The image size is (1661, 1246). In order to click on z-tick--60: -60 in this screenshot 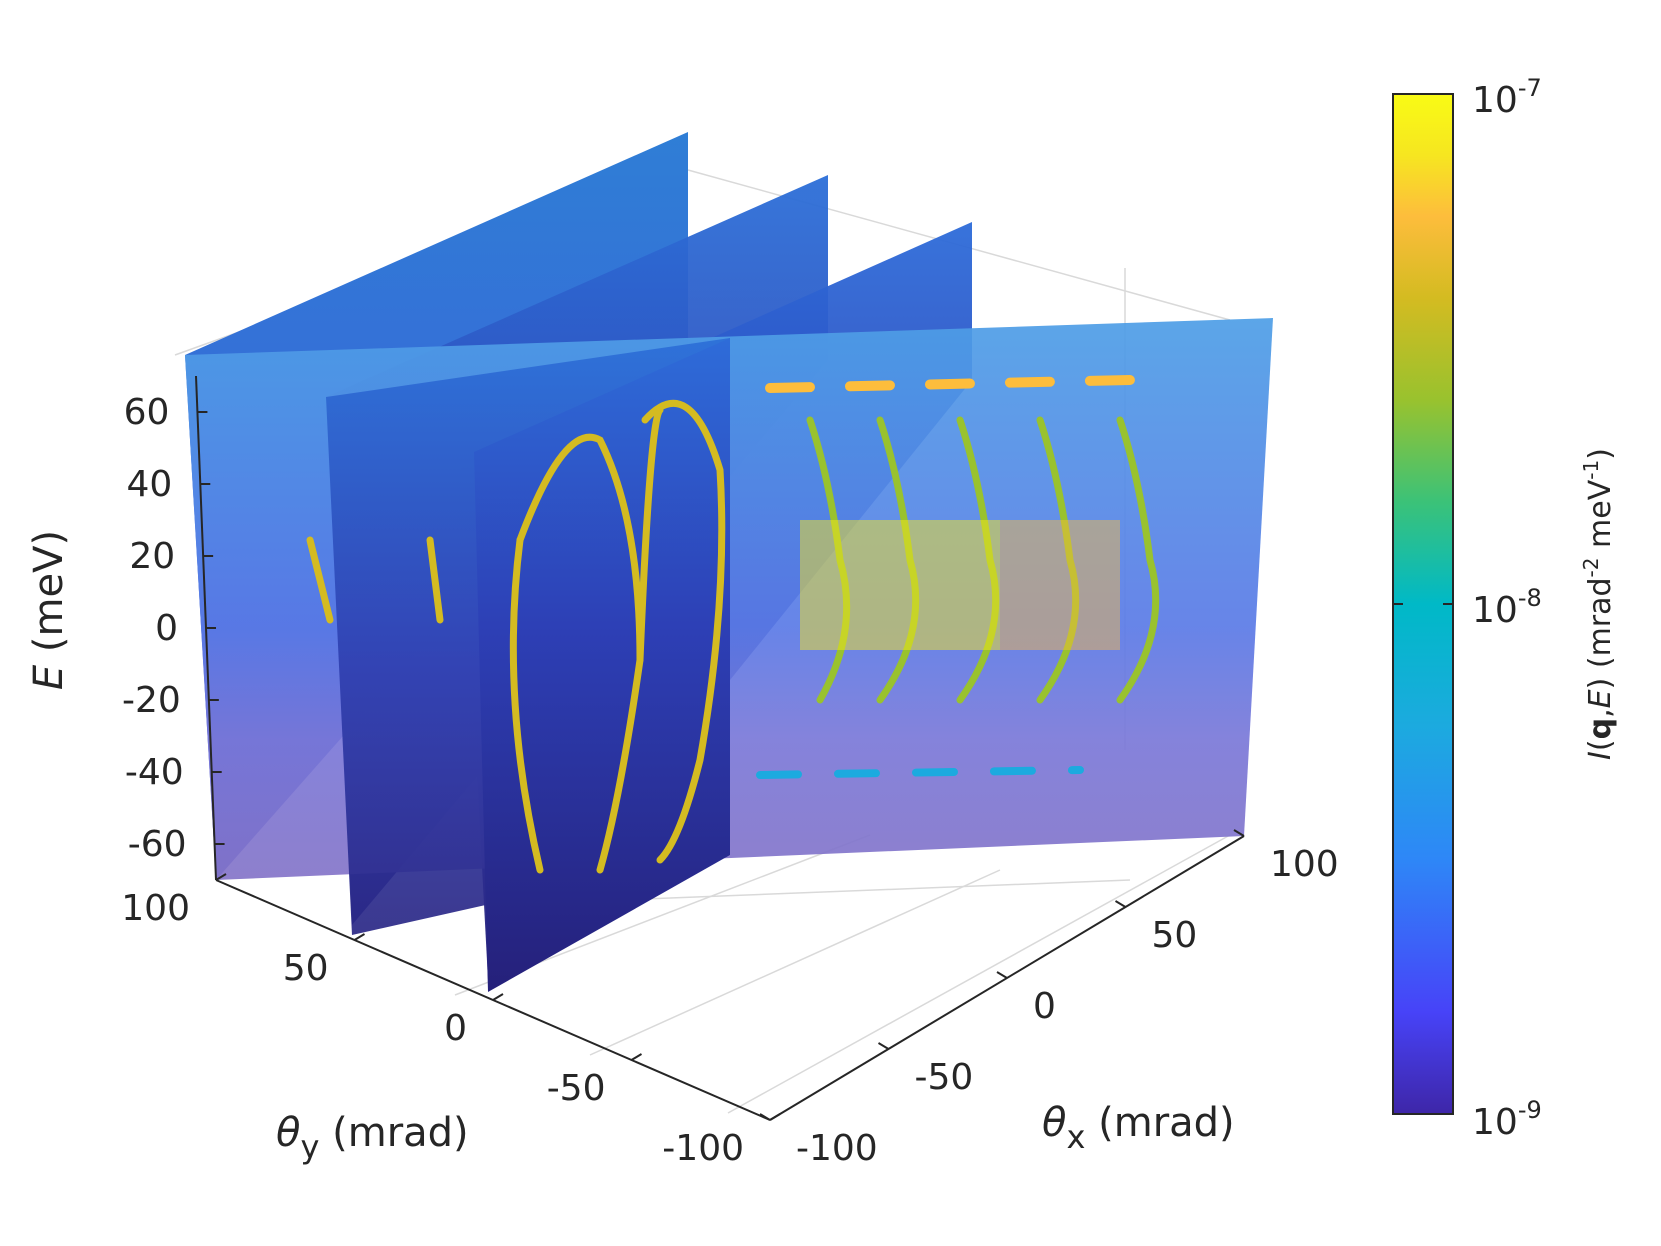, I will do `click(157, 844)`.